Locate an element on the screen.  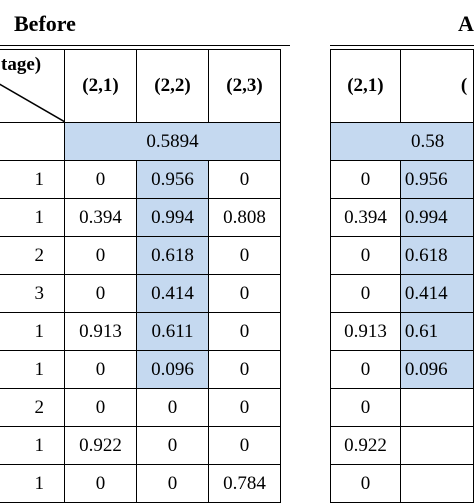
table-row: 1 0.394 0.994 0.808 is located at coordinates (140, 217).